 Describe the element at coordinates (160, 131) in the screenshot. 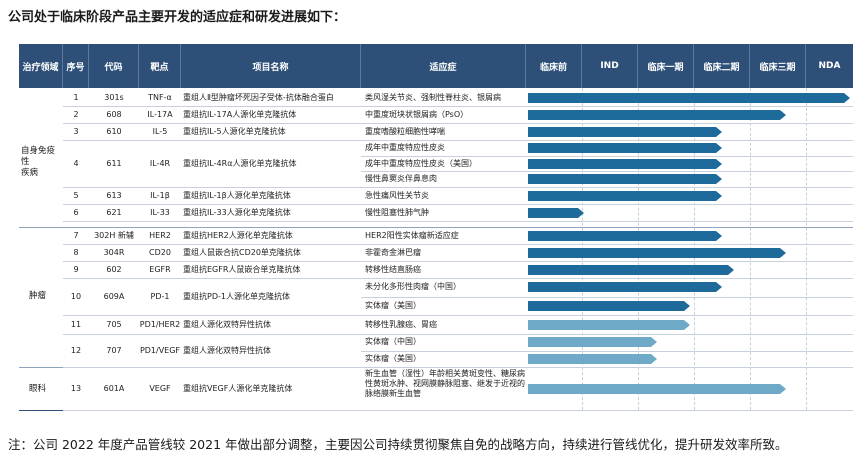

I see `row-target: IL-5` at that location.